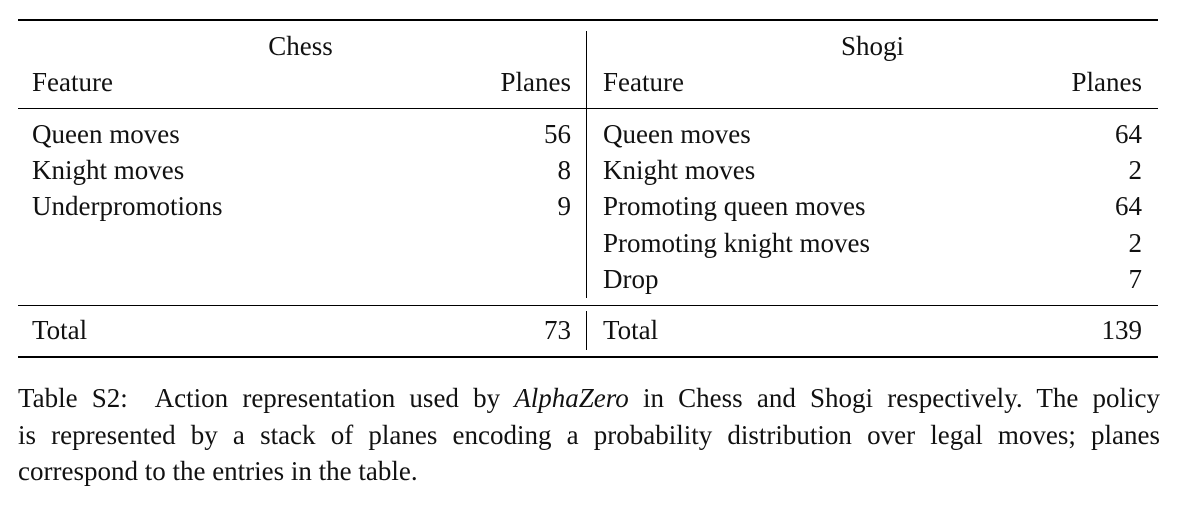 The height and width of the screenshot is (506, 1182). I want to click on shogi-row-feature: Promoting knight moves, so click(737, 243).